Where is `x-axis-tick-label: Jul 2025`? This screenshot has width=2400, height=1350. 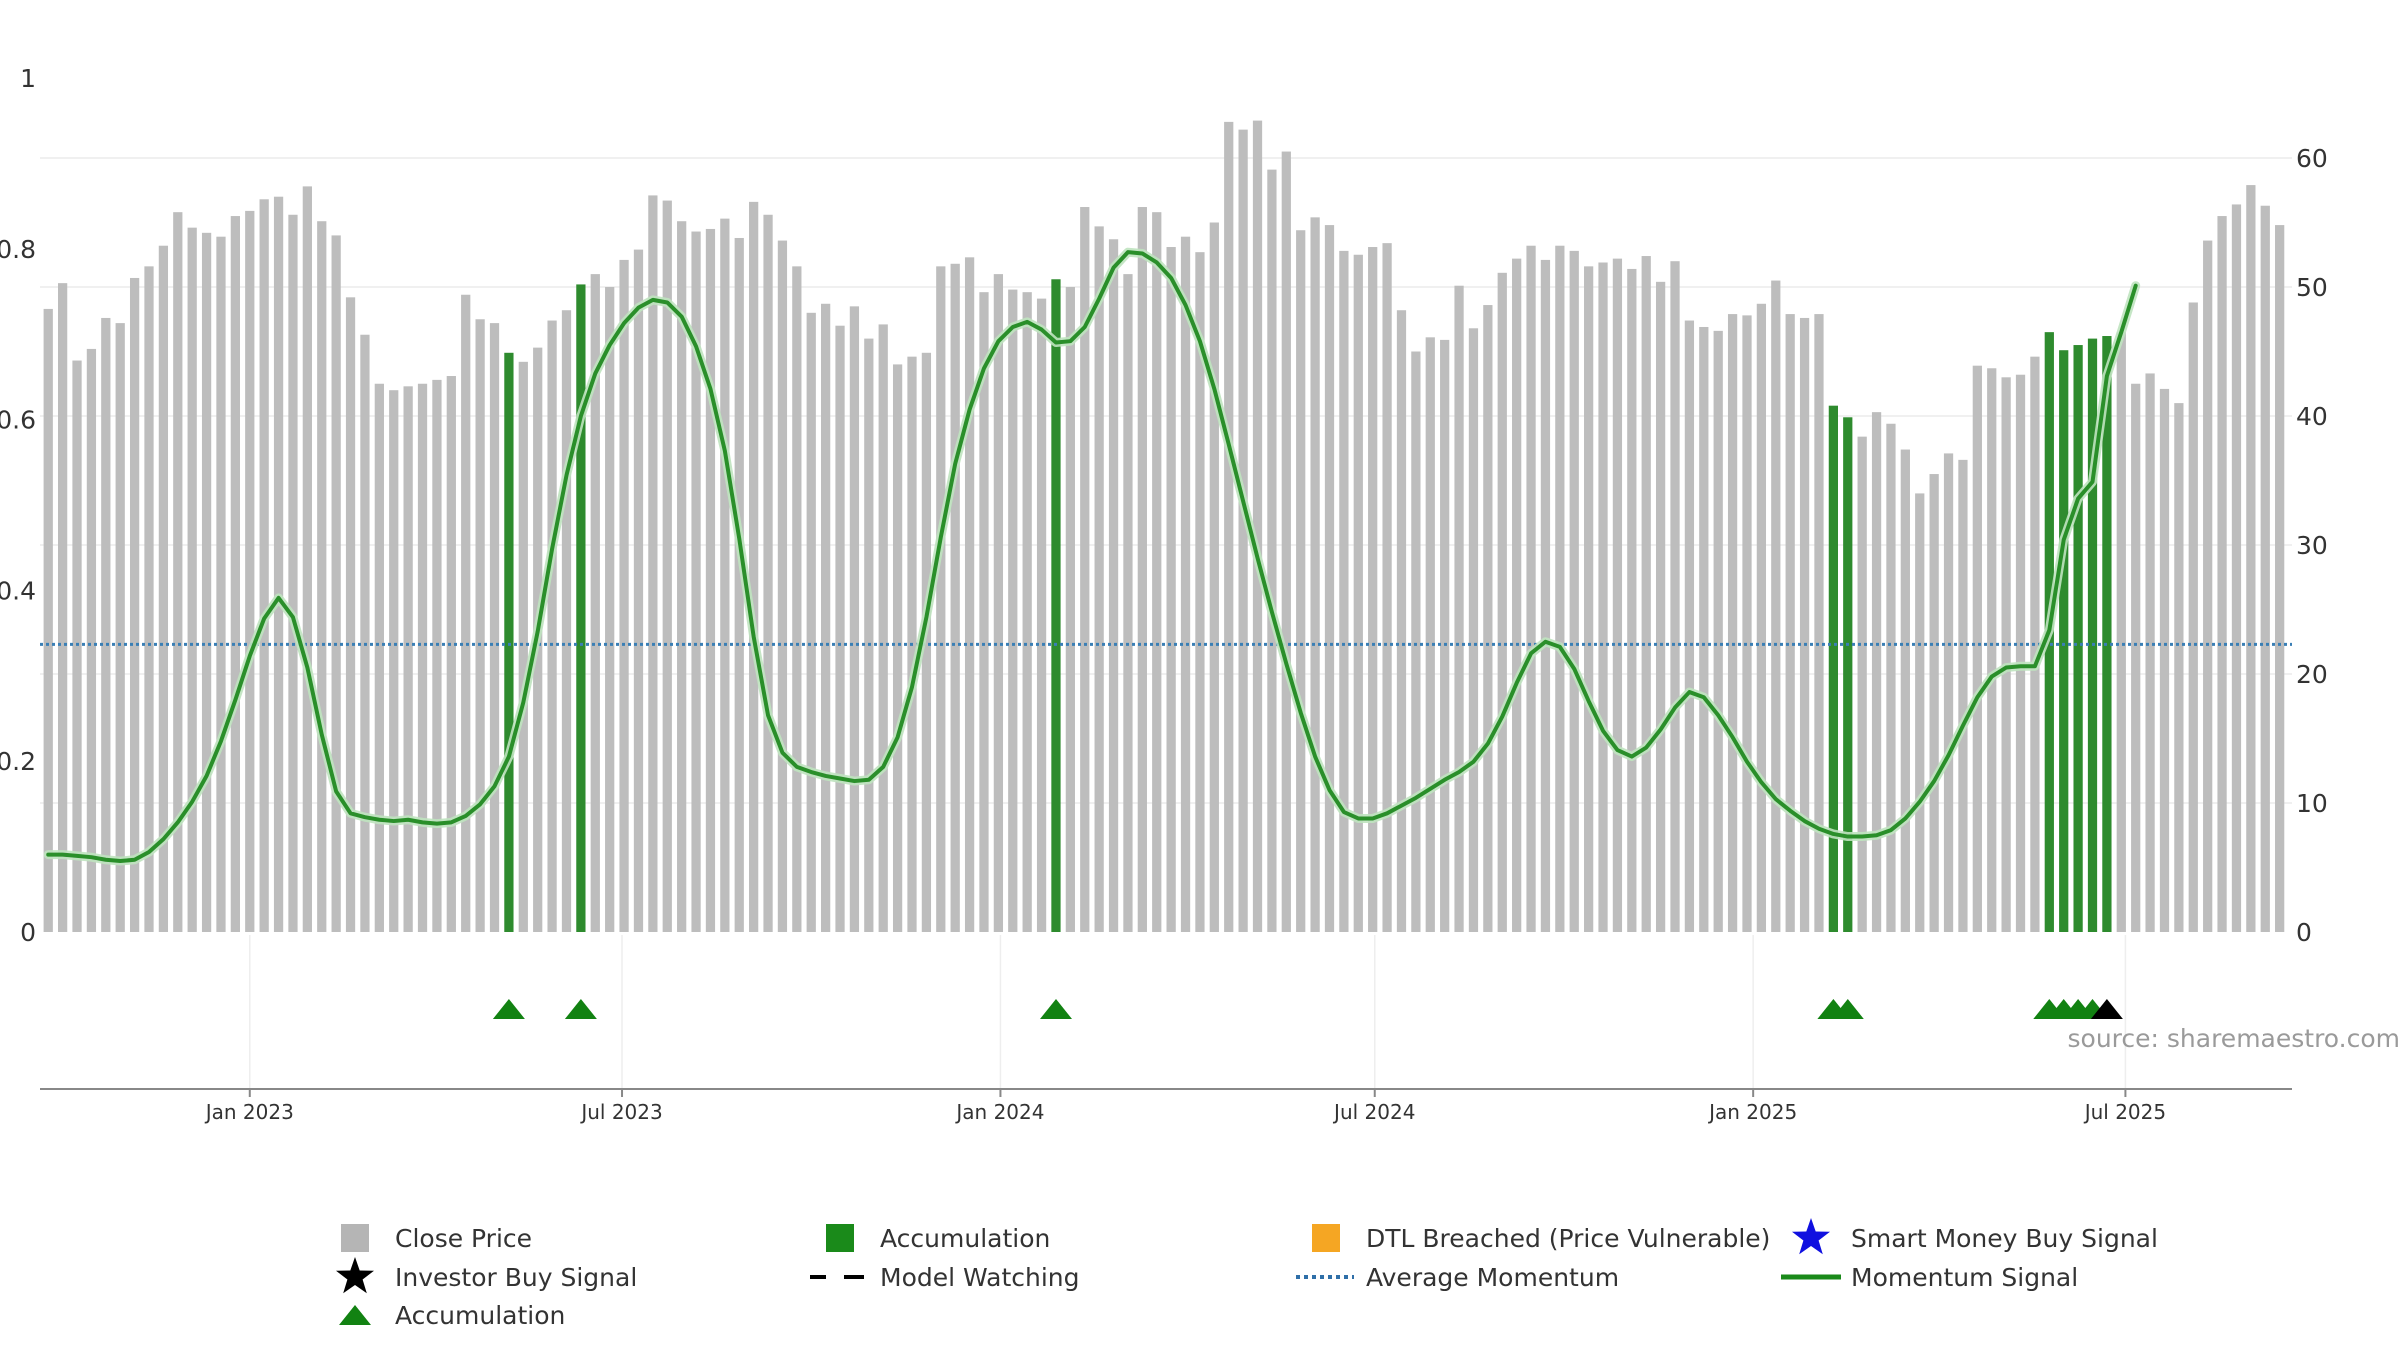
x-axis-tick-label: Jul 2025 is located at coordinates (2124, 1112).